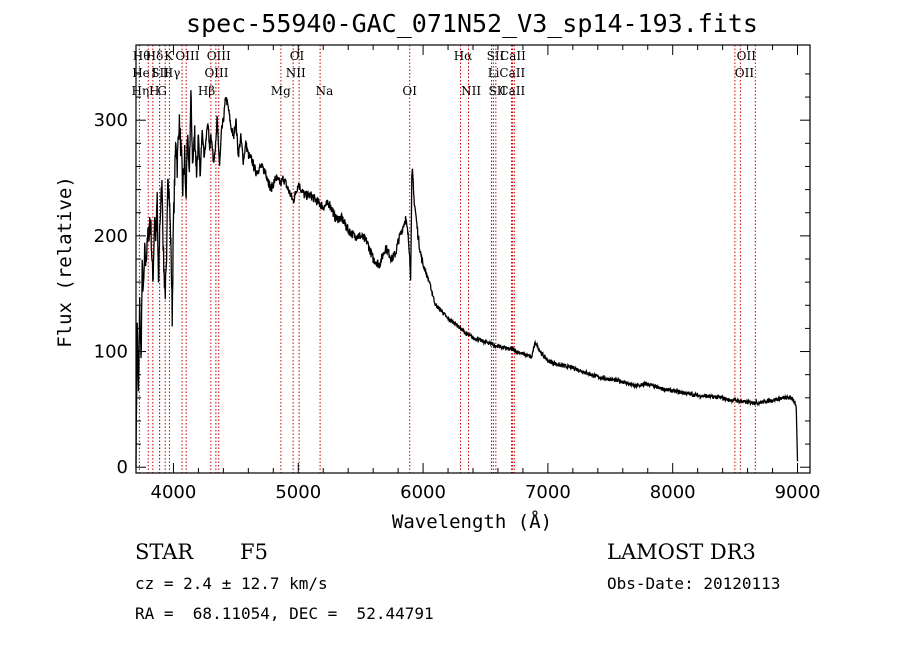 The height and width of the screenshot is (649, 900). Describe the element at coordinates (325, 91) in the screenshot. I see `line-label-24: Na` at that location.